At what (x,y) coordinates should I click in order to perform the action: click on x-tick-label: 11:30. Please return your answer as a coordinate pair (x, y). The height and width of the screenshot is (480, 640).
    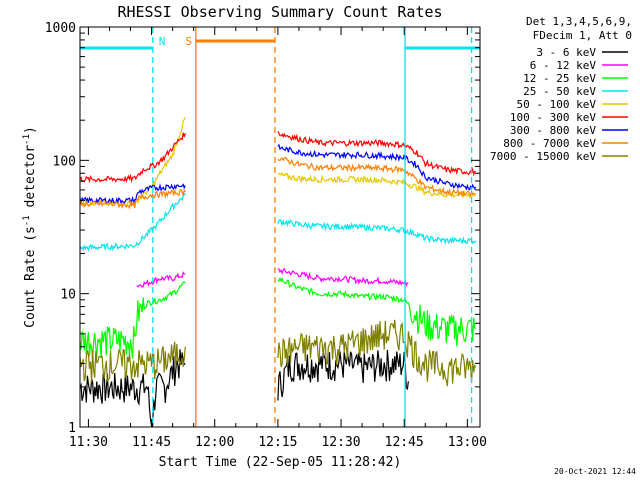
    Looking at the image, I should click on (88, 442).